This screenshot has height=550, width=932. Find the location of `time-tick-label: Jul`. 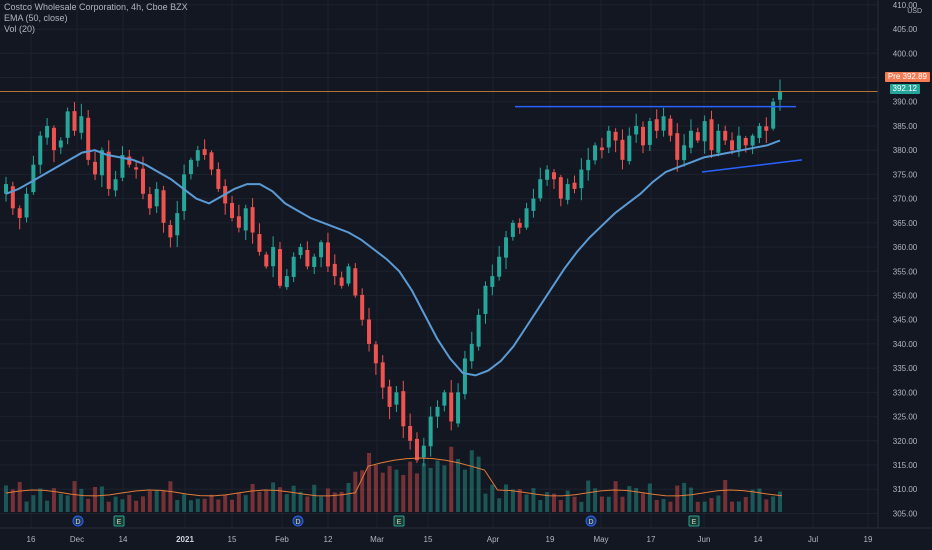

time-tick-label: Jul is located at coordinates (813, 539).